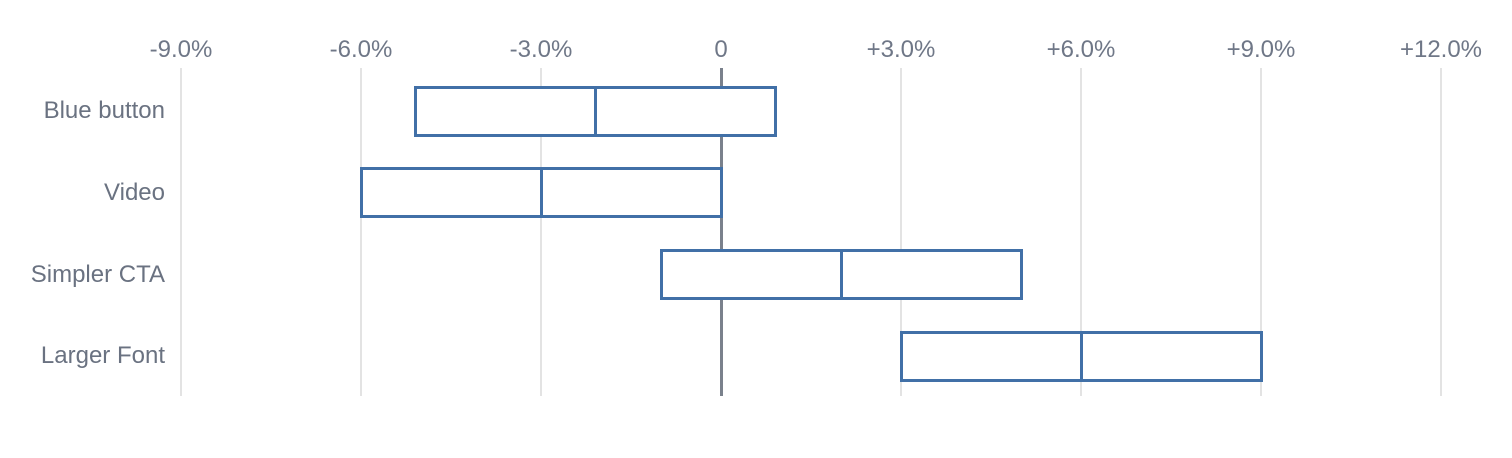  Describe the element at coordinates (97, 274) in the screenshot. I see `category-label: Simpler CTA` at that location.